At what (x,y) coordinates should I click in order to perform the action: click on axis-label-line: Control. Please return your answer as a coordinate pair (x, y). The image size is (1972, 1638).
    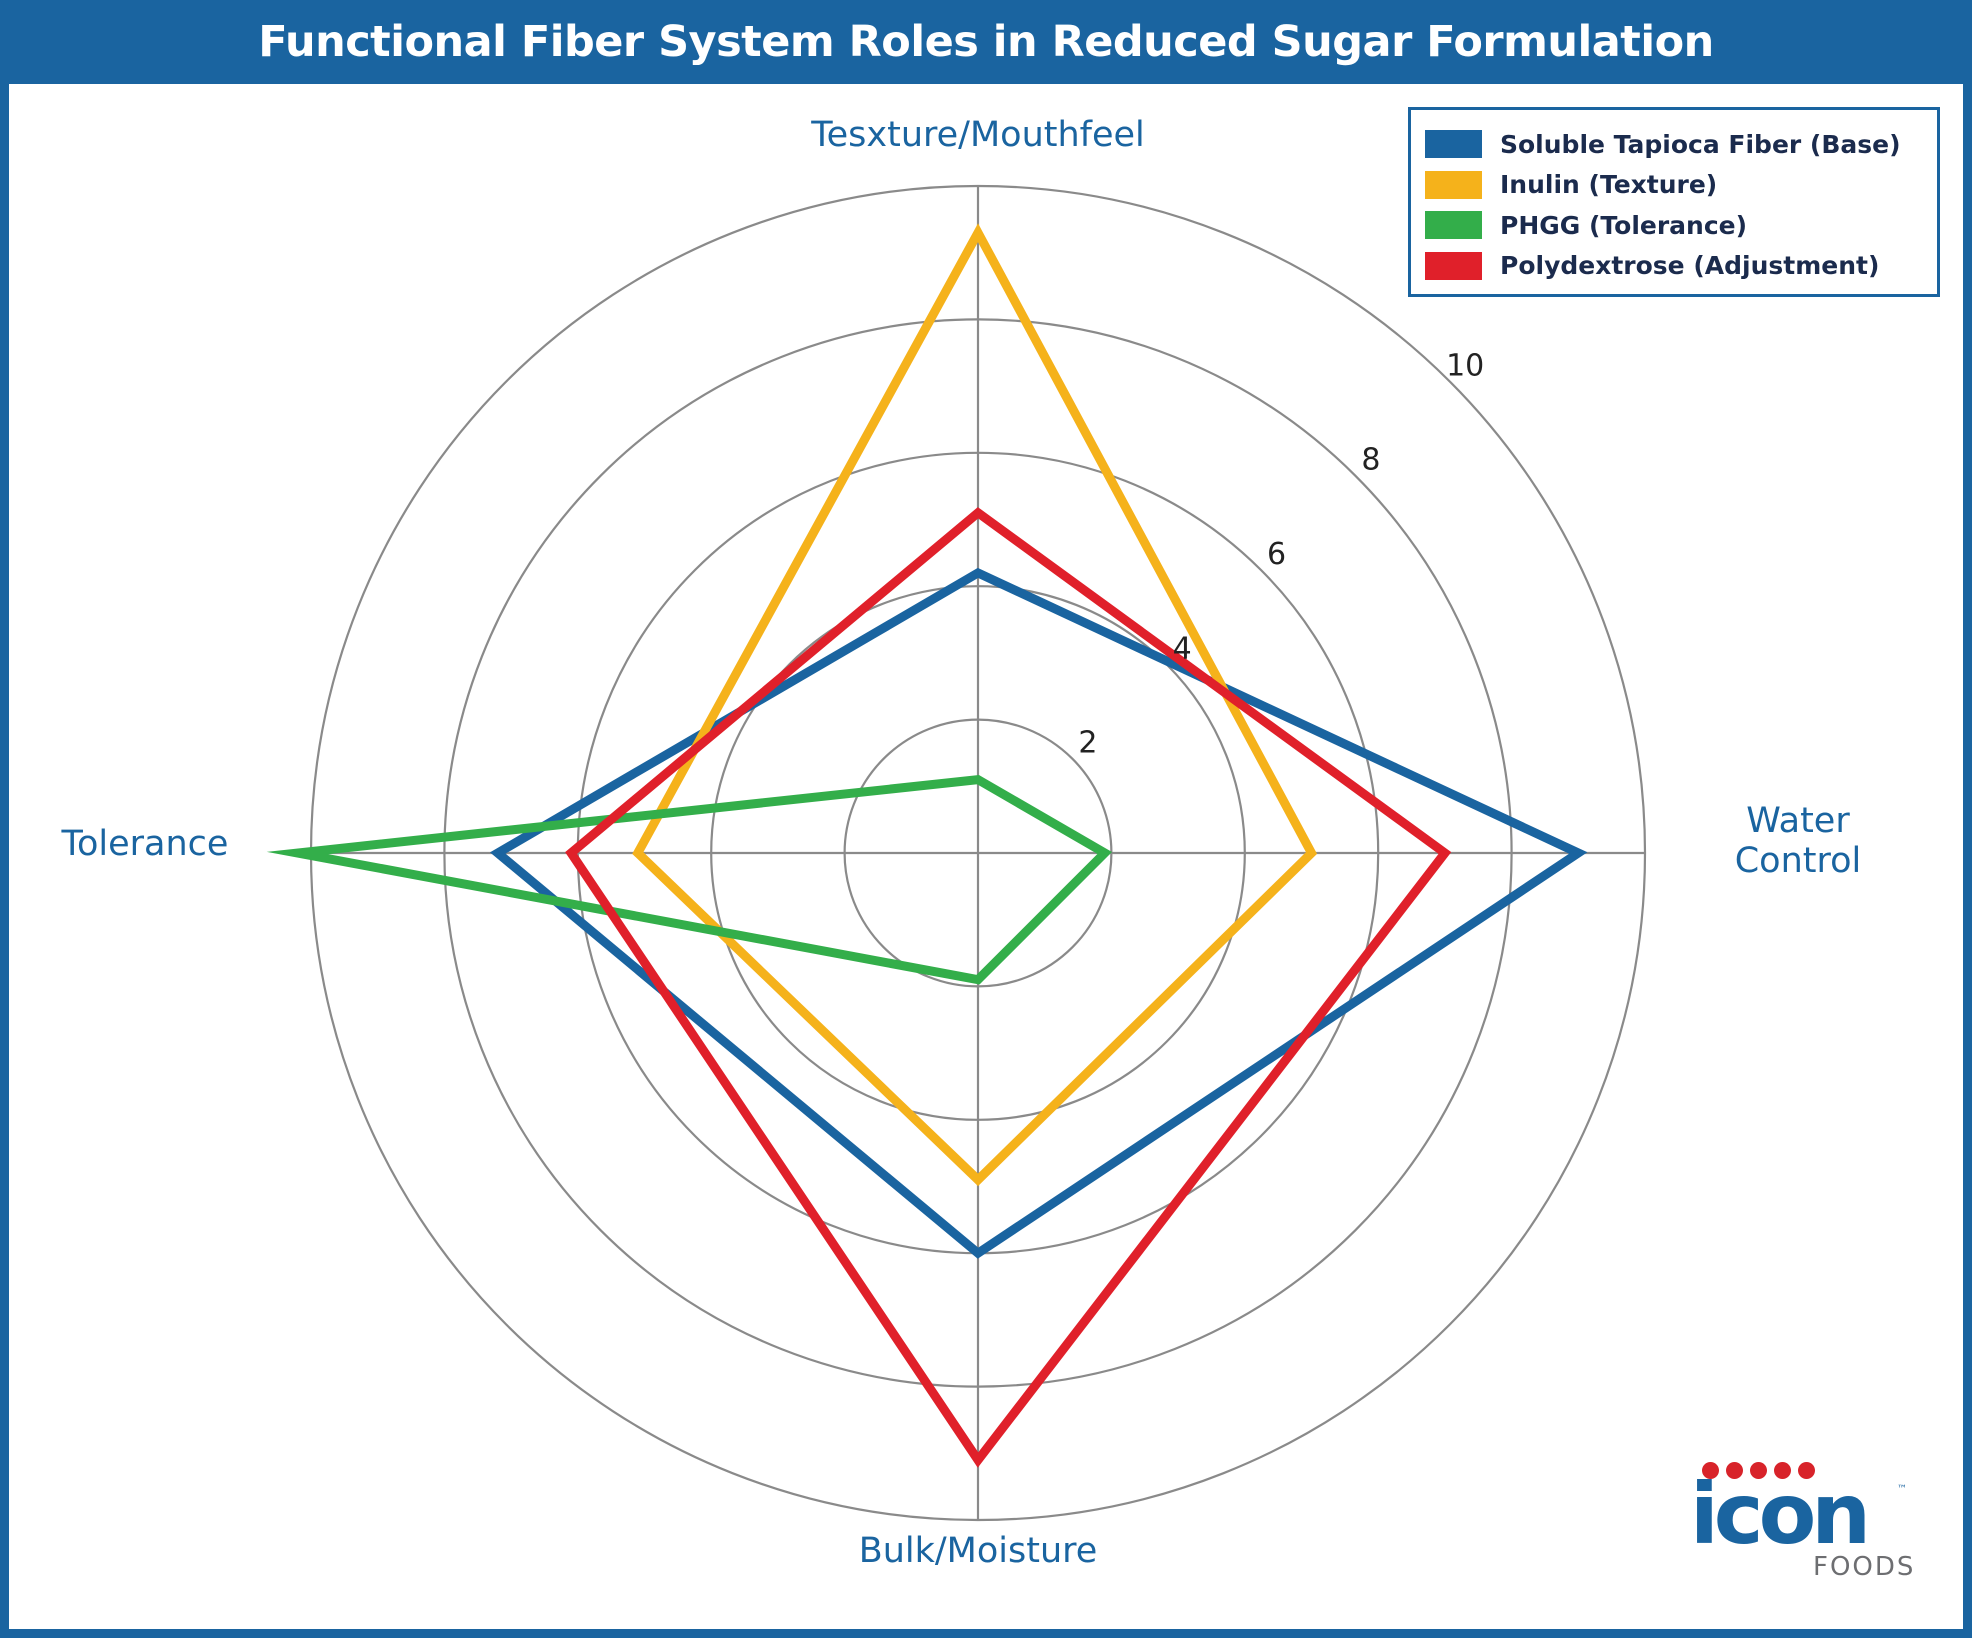
    Looking at the image, I should click on (1798, 861).